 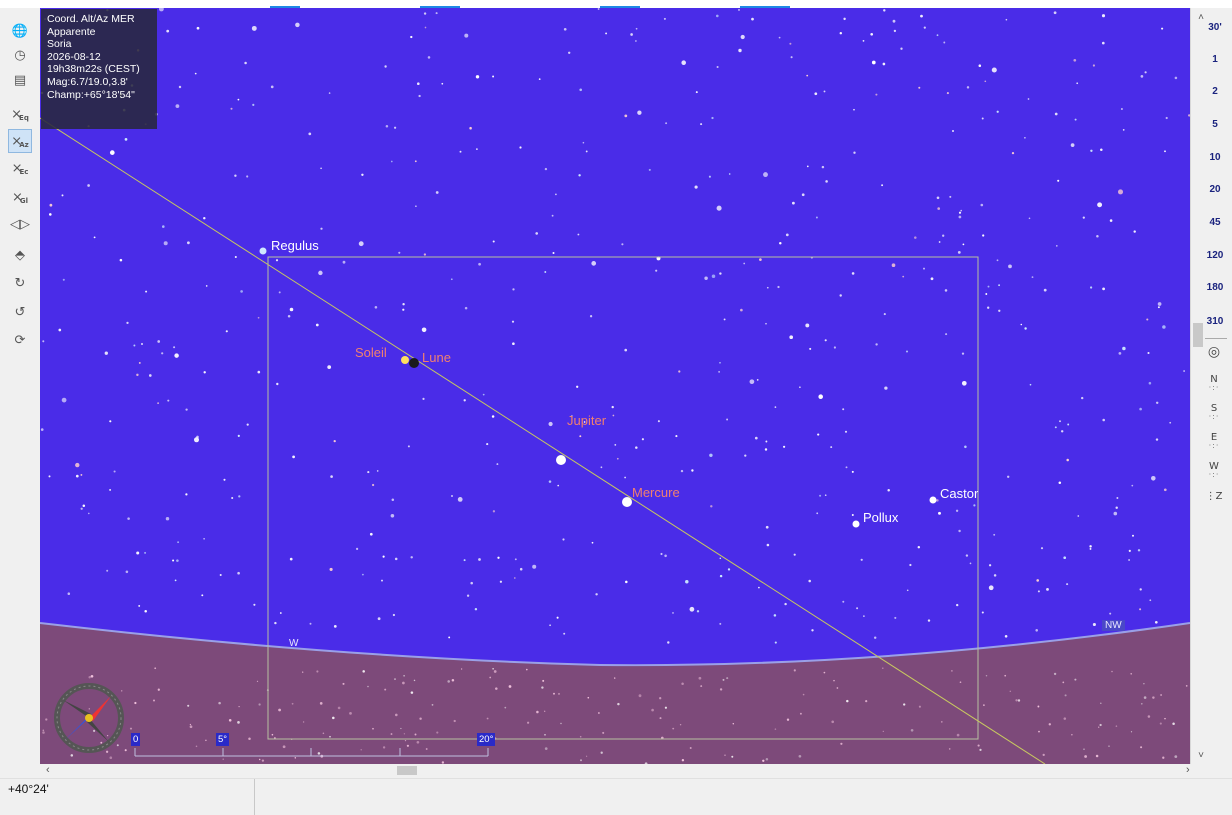 I want to click on rotate-right-icon: ↻, so click(x=20, y=283).